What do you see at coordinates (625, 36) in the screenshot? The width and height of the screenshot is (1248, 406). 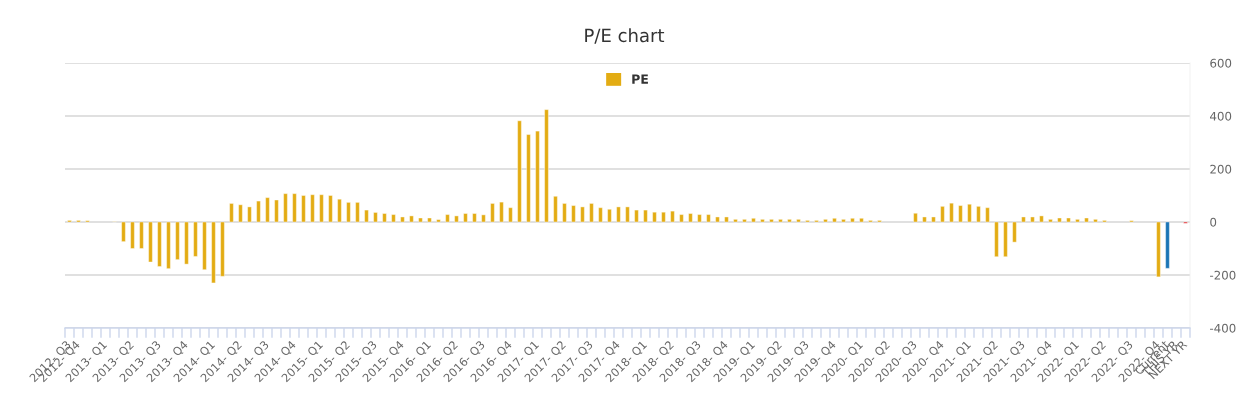 I see `chart-title: P/E chart` at bounding box center [625, 36].